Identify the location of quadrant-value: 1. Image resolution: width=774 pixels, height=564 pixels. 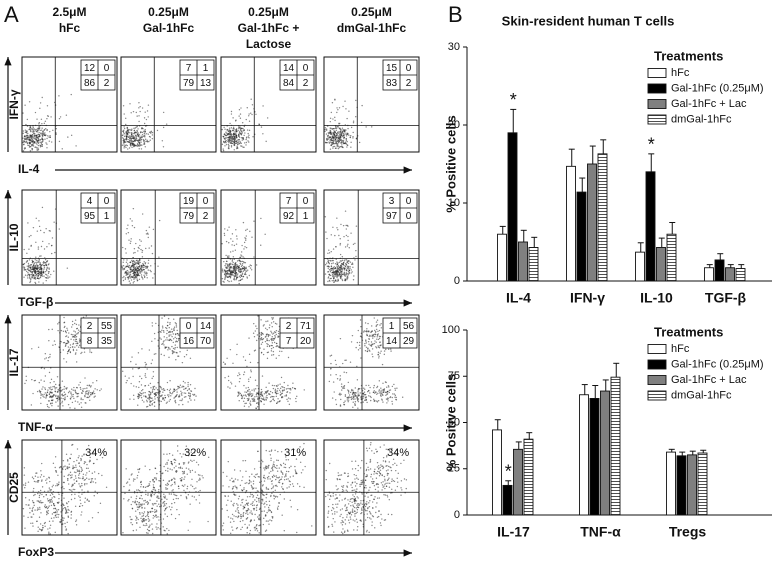
(392, 326).